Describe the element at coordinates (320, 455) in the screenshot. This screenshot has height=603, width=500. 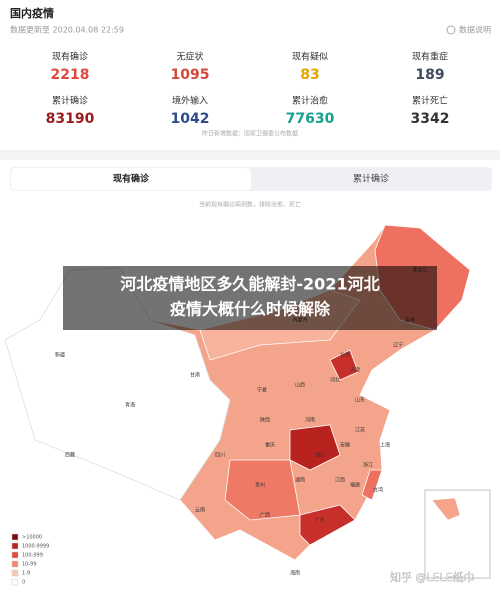
I see `province-label: 湖北` at that location.